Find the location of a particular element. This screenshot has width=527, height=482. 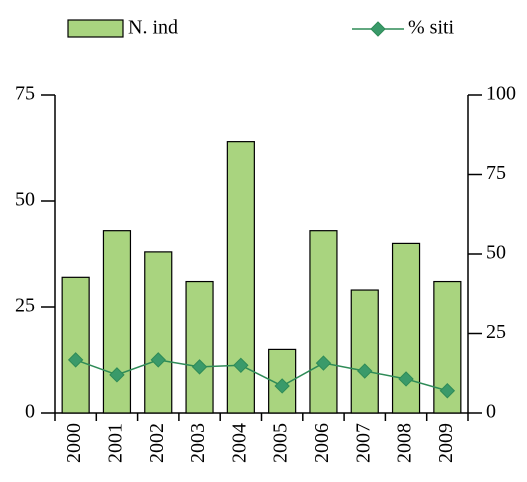

x-tick-label: 2008 is located at coordinates (405, 443).